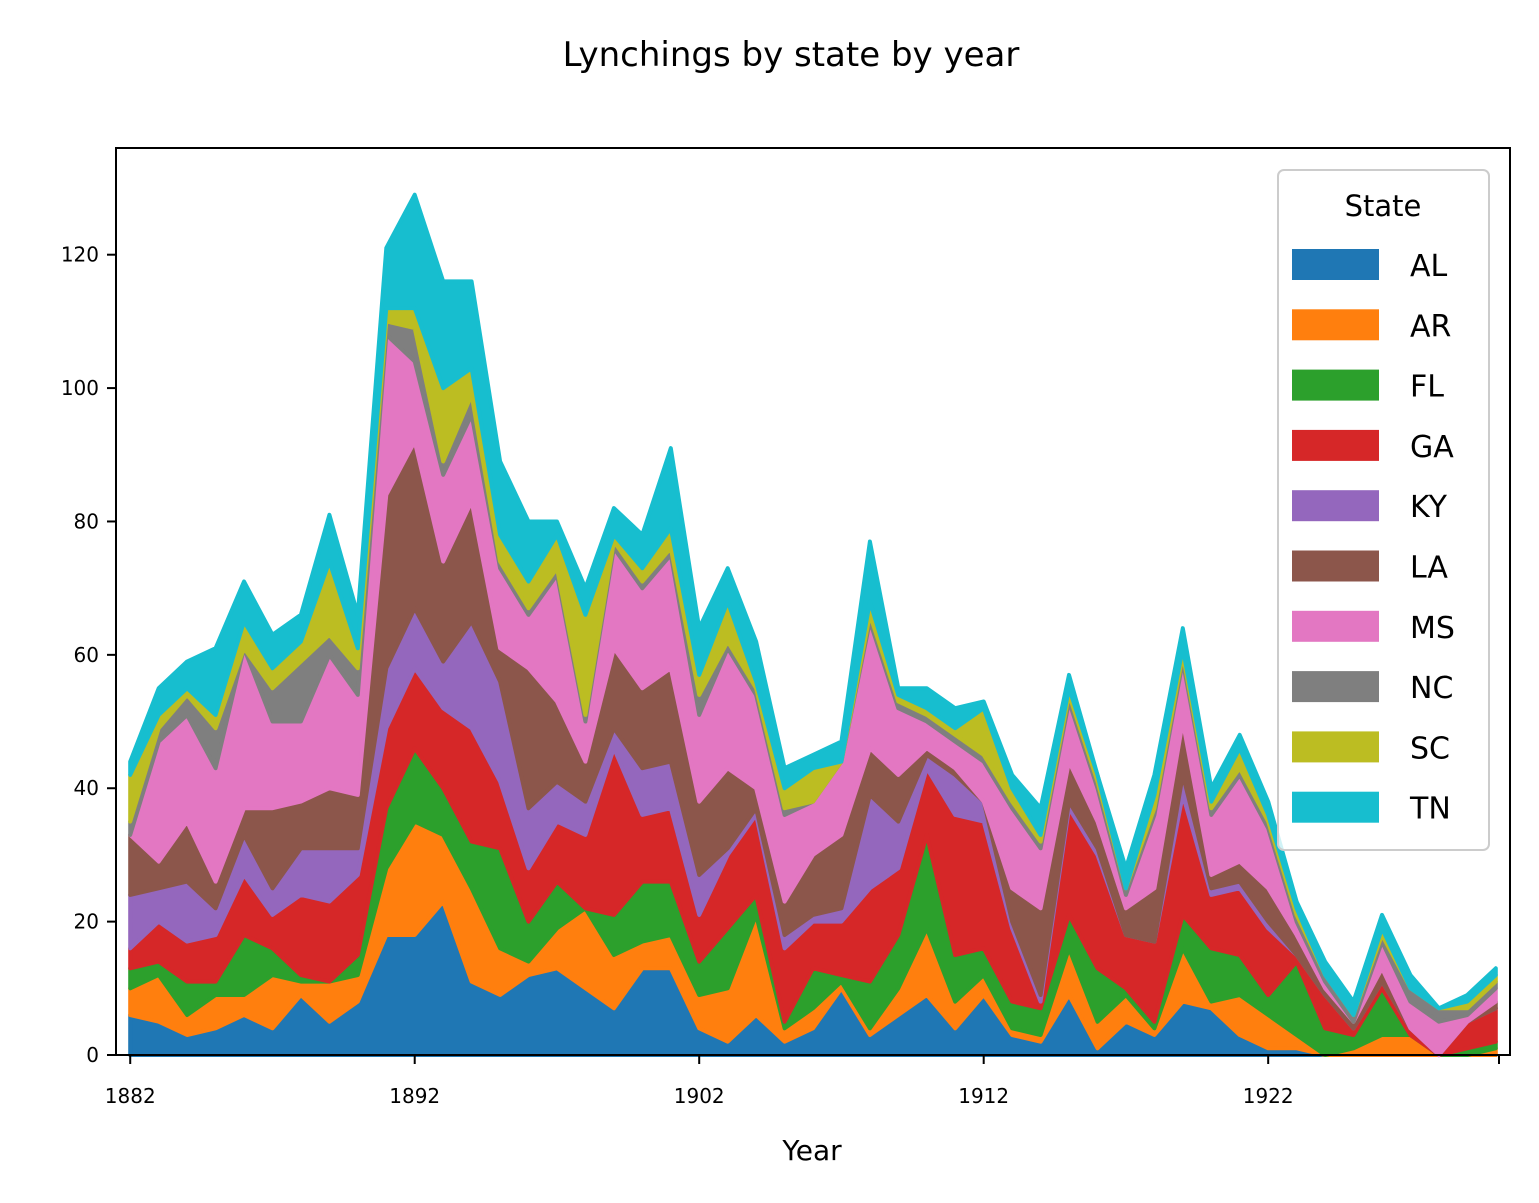 This screenshot has width=1539, height=1203. I want to click on x-axis: 1882 1892 1902 1912 1922, so click(802, 1081).